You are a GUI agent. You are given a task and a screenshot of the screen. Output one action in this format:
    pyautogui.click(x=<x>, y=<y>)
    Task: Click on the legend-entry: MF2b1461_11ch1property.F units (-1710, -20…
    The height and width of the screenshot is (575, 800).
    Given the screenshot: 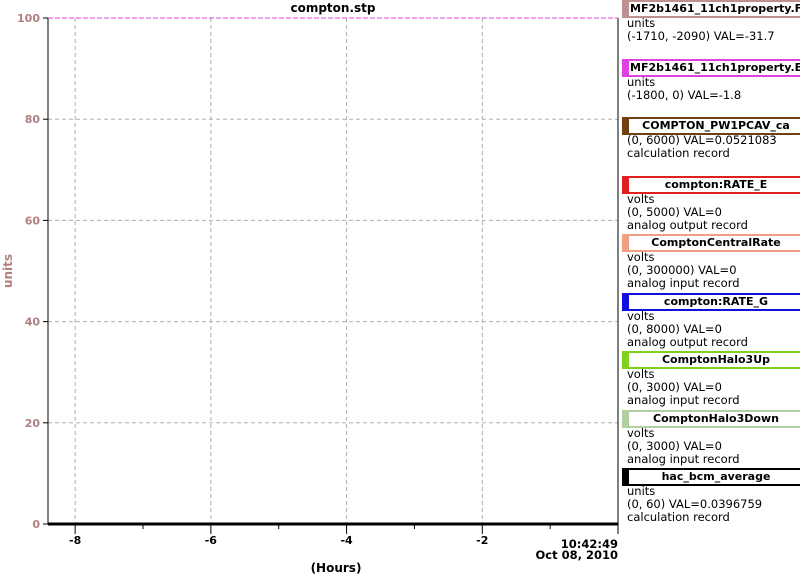 What is the action you would take?
    pyautogui.click(x=710, y=29)
    